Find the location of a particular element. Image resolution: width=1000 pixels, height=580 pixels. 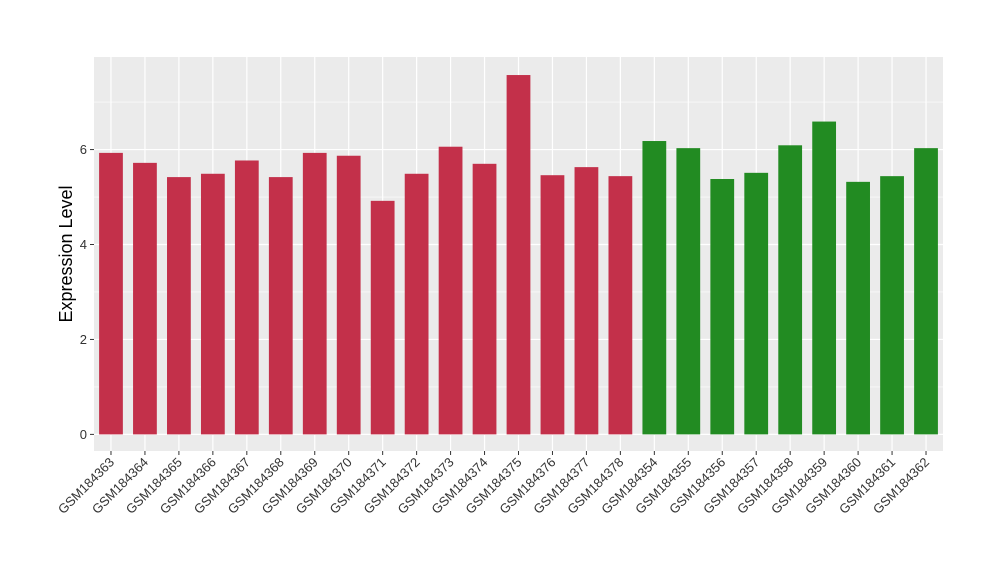

bar-GSM184374 is located at coordinates (484, 299).